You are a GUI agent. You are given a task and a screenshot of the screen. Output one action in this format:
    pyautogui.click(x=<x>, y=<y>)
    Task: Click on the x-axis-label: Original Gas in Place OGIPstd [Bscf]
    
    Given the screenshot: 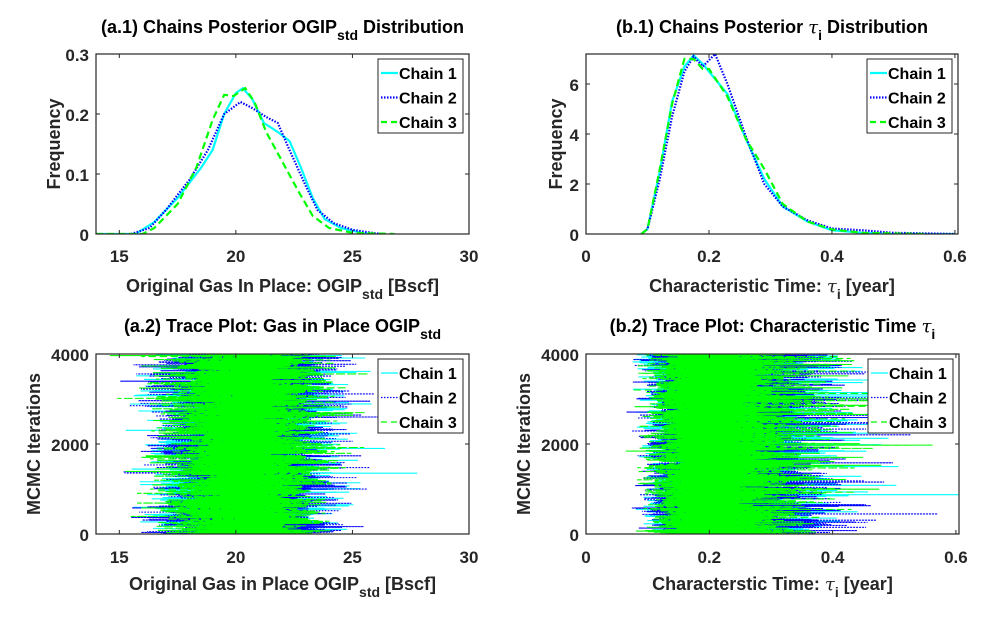 What is the action you would take?
    pyautogui.click(x=282, y=587)
    